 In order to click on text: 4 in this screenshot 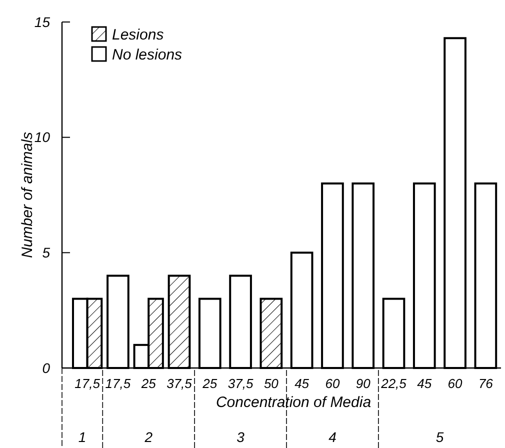, I will do `click(332, 437)`.